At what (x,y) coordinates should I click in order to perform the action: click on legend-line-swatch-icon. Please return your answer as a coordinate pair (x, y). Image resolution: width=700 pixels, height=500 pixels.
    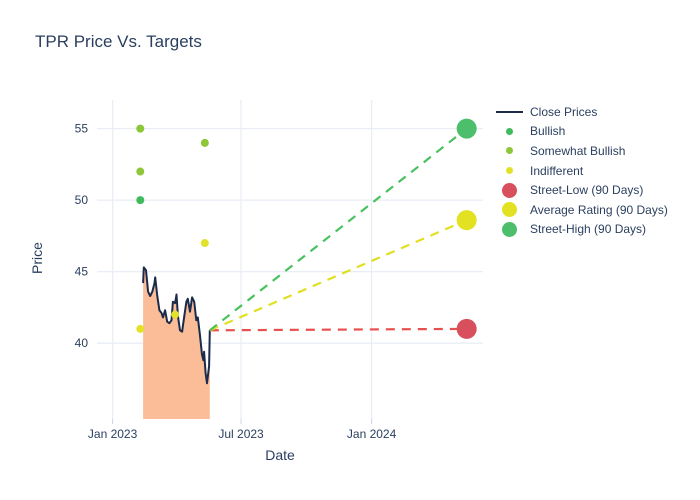
    Looking at the image, I should click on (509, 112).